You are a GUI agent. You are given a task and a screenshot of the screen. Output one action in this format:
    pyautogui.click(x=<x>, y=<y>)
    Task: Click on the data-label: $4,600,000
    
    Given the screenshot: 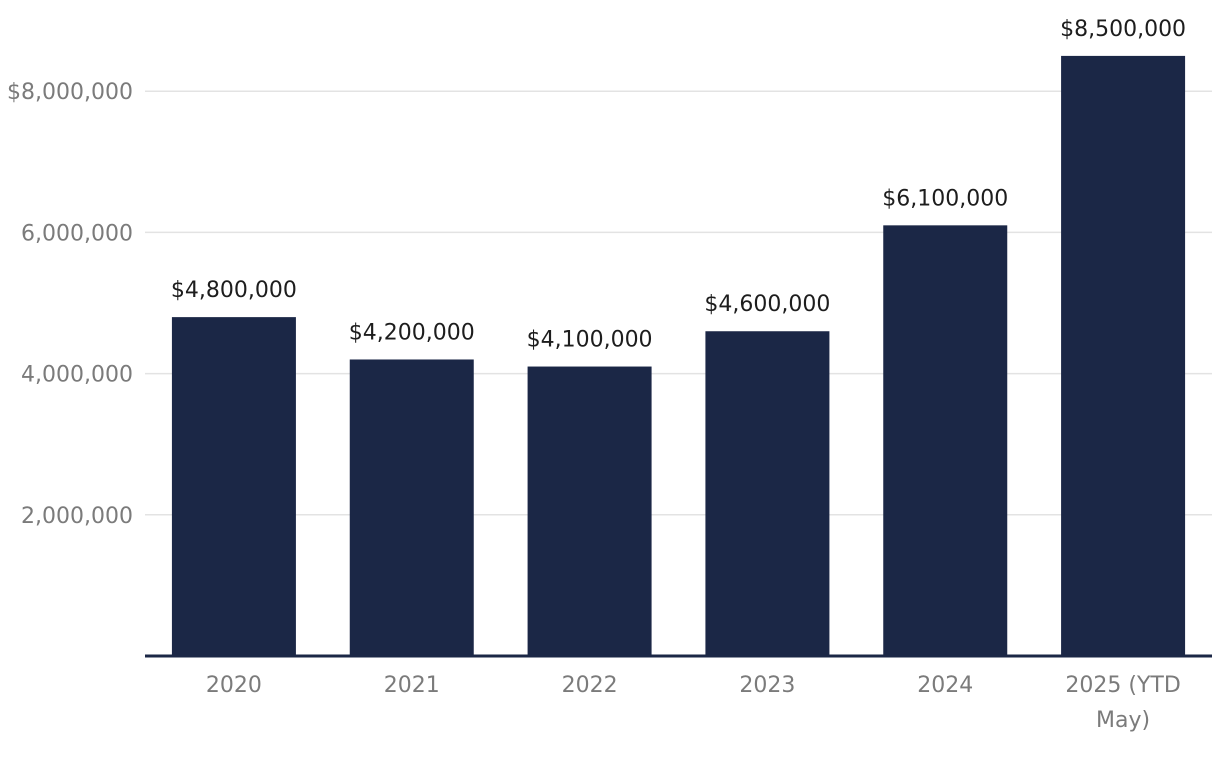 What is the action you would take?
    pyautogui.click(x=767, y=304)
    